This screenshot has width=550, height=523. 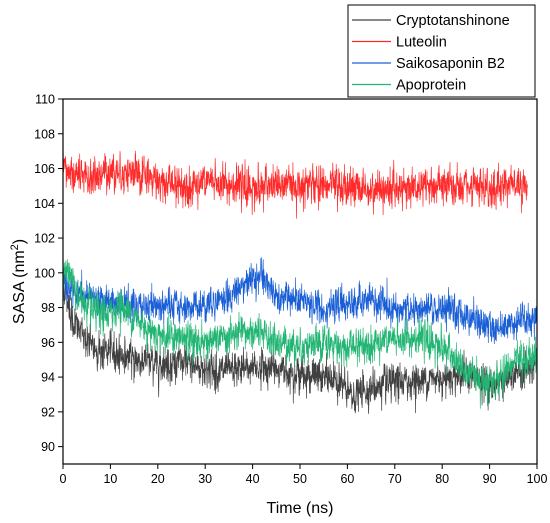 I want to click on x-tick-label: 10, so click(x=110, y=479).